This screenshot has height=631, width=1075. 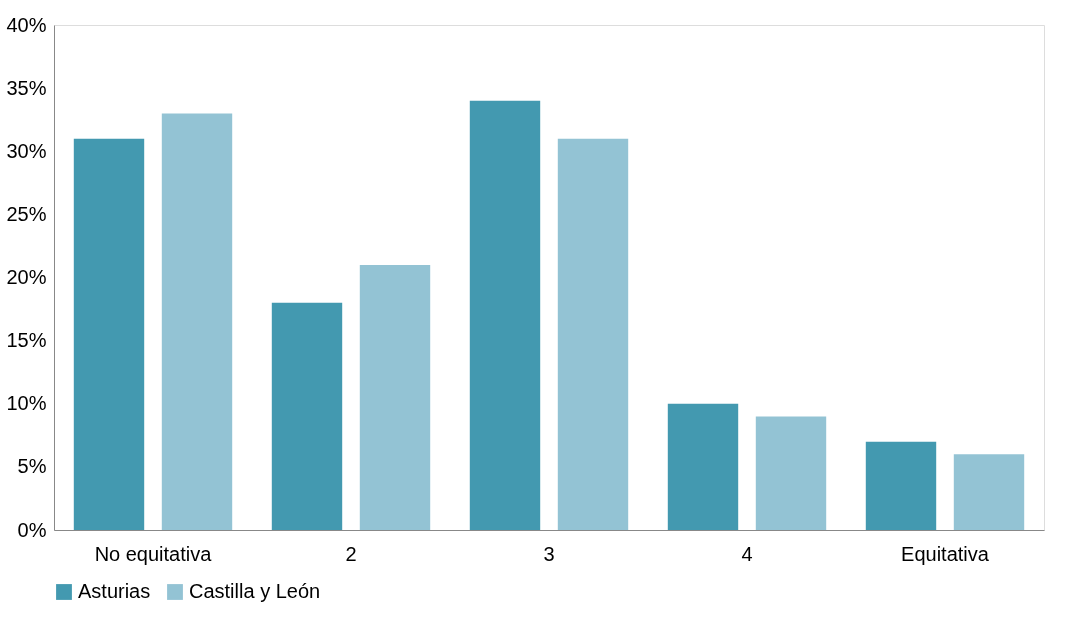 I want to click on y-tick-label: 10%, so click(x=26, y=403).